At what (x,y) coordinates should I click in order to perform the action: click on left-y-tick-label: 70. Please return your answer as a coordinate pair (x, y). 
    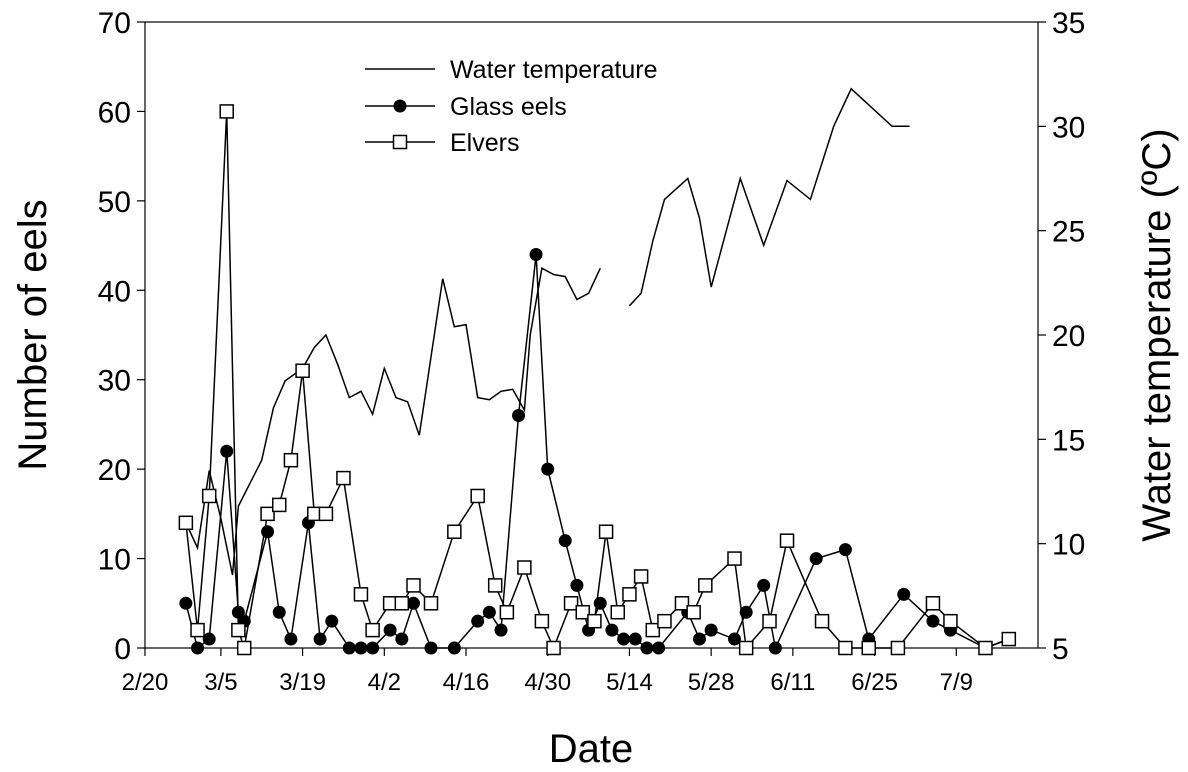
    Looking at the image, I should click on (114, 23).